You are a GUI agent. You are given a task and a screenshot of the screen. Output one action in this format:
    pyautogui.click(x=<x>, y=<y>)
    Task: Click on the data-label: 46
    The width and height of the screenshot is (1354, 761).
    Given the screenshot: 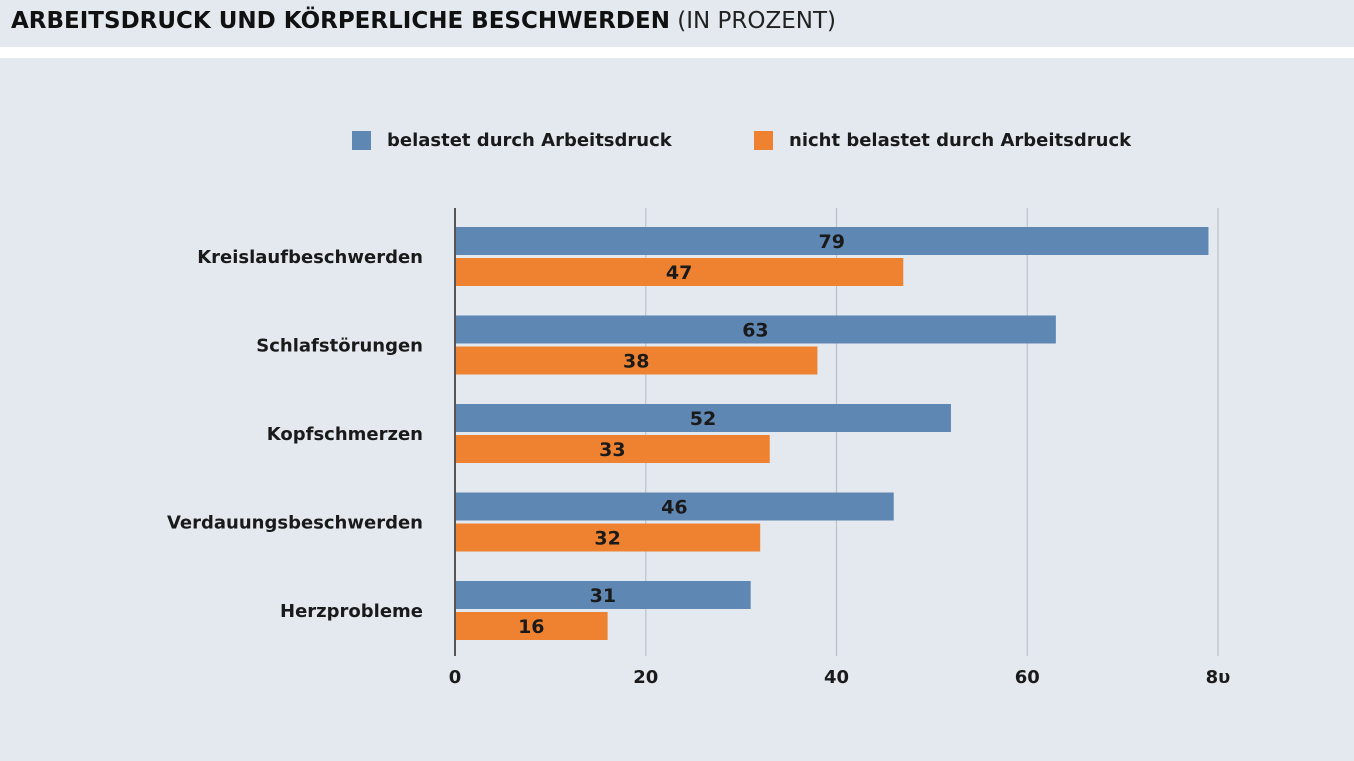 What is the action you would take?
    pyautogui.click(x=674, y=508)
    